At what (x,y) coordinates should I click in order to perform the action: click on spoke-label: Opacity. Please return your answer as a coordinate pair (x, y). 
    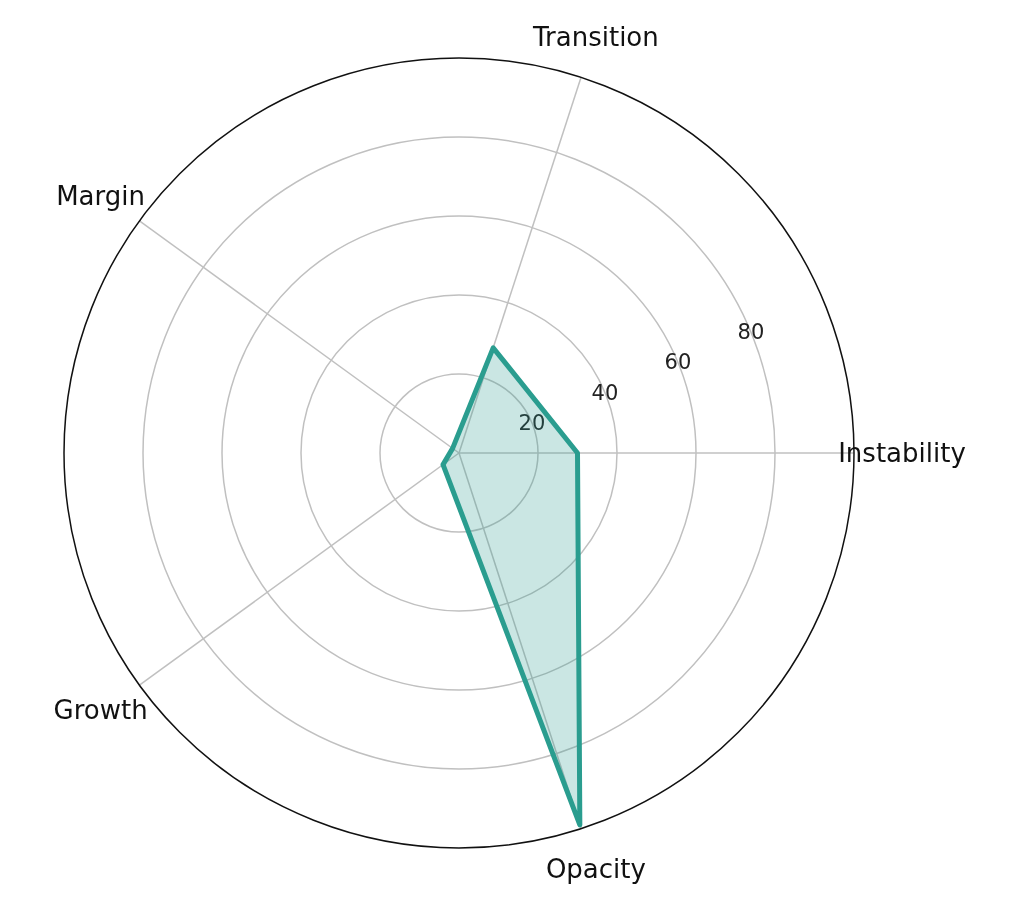
    Looking at the image, I should click on (595, 868).